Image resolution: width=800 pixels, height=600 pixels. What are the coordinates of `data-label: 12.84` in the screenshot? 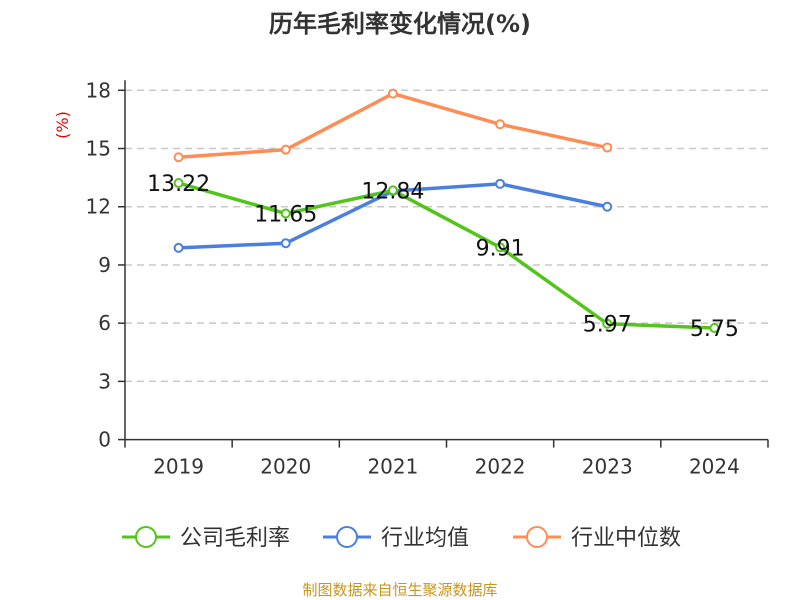 It's located at (392, 191).